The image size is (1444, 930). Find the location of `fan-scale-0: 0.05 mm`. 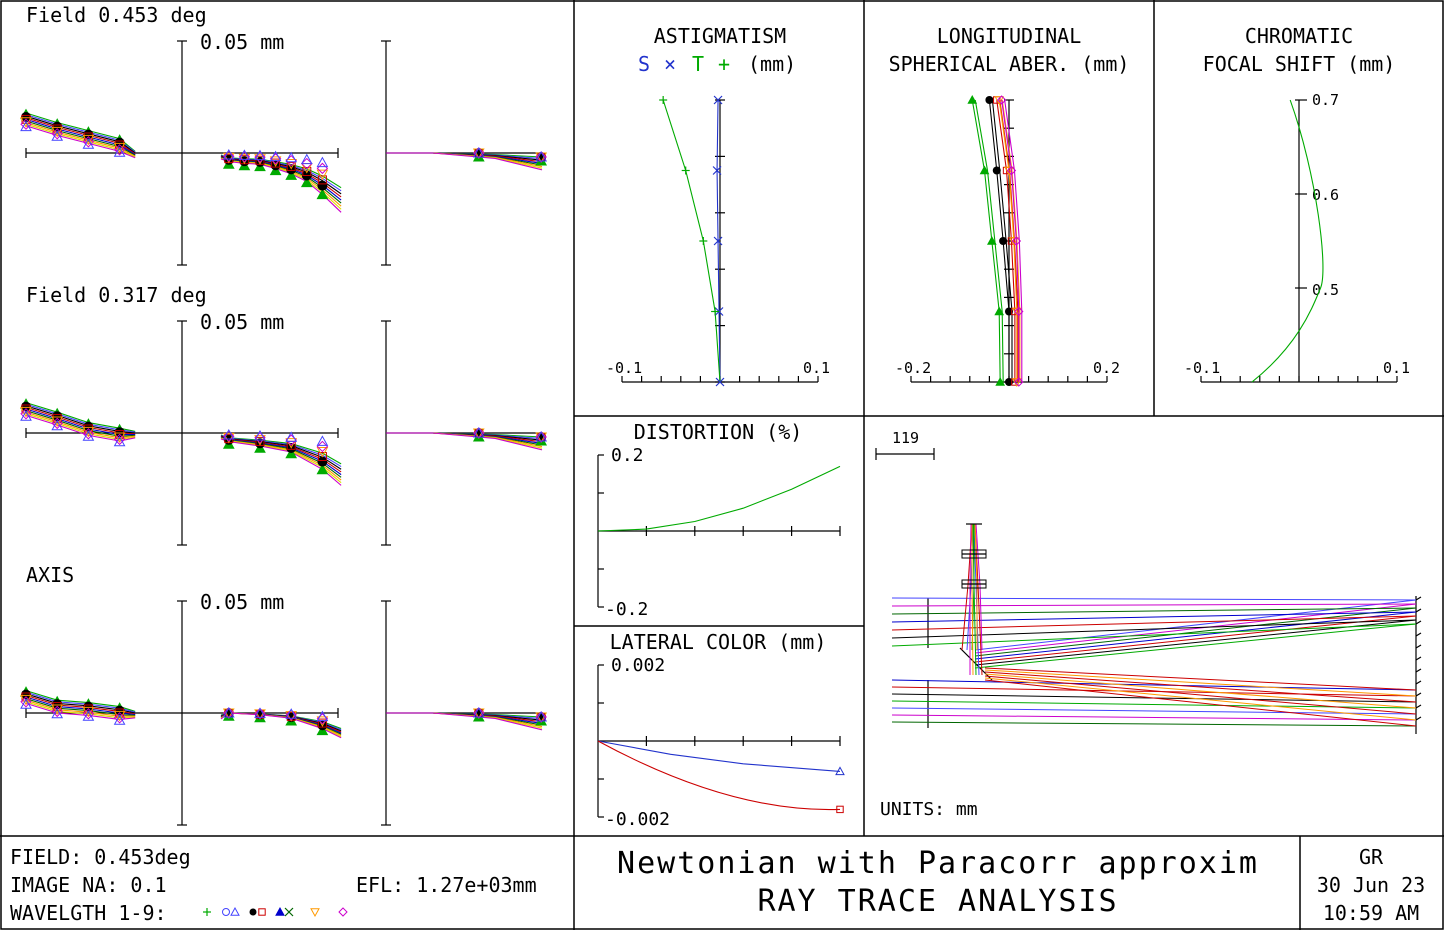

fan-scale-0: 0.05 mm is located at coordinates (242, 42).